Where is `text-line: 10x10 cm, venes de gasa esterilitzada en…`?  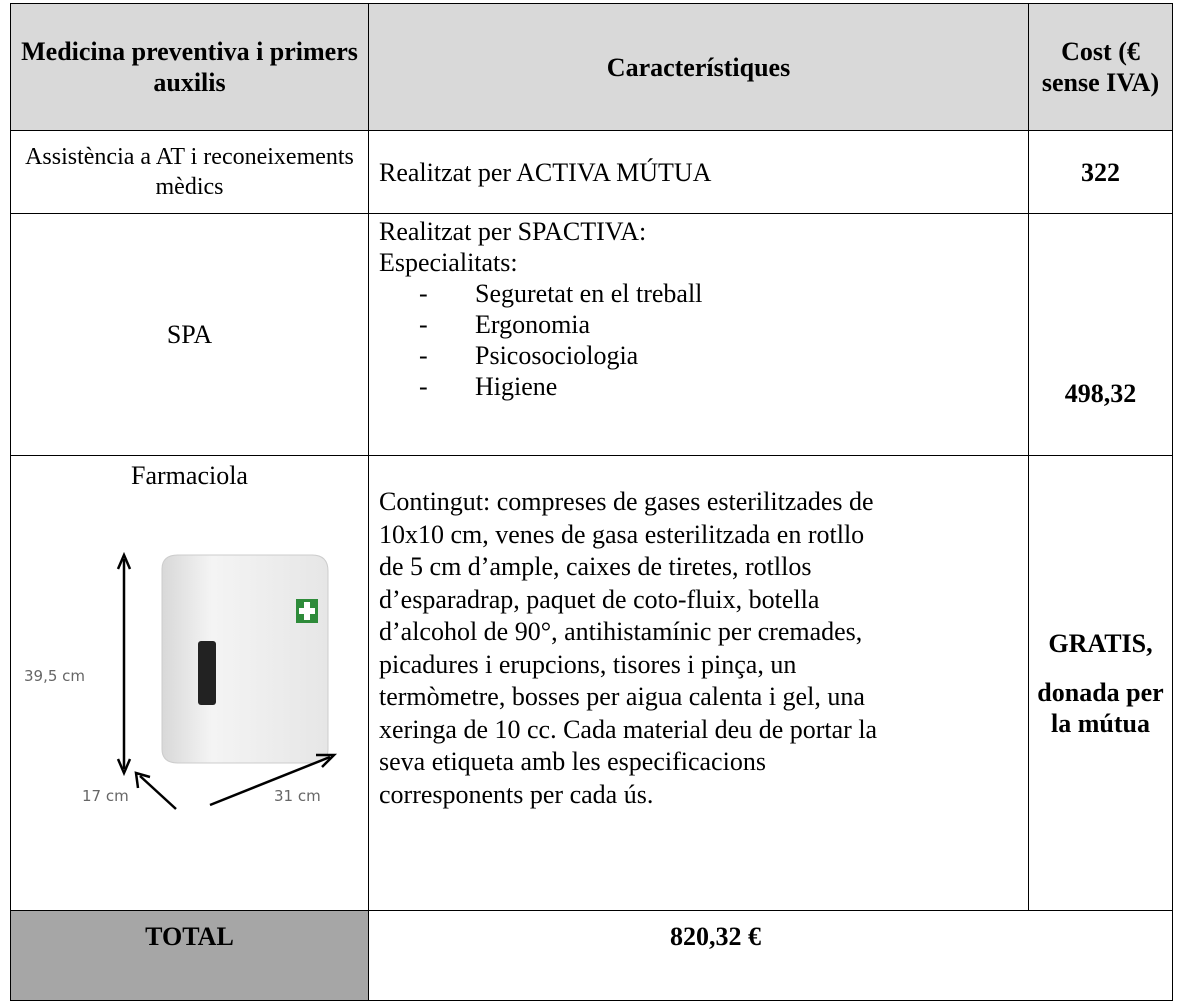 text-line: 10x10 cm, venes de gasa esterilitzada en… is located at coordinates (622, 534).